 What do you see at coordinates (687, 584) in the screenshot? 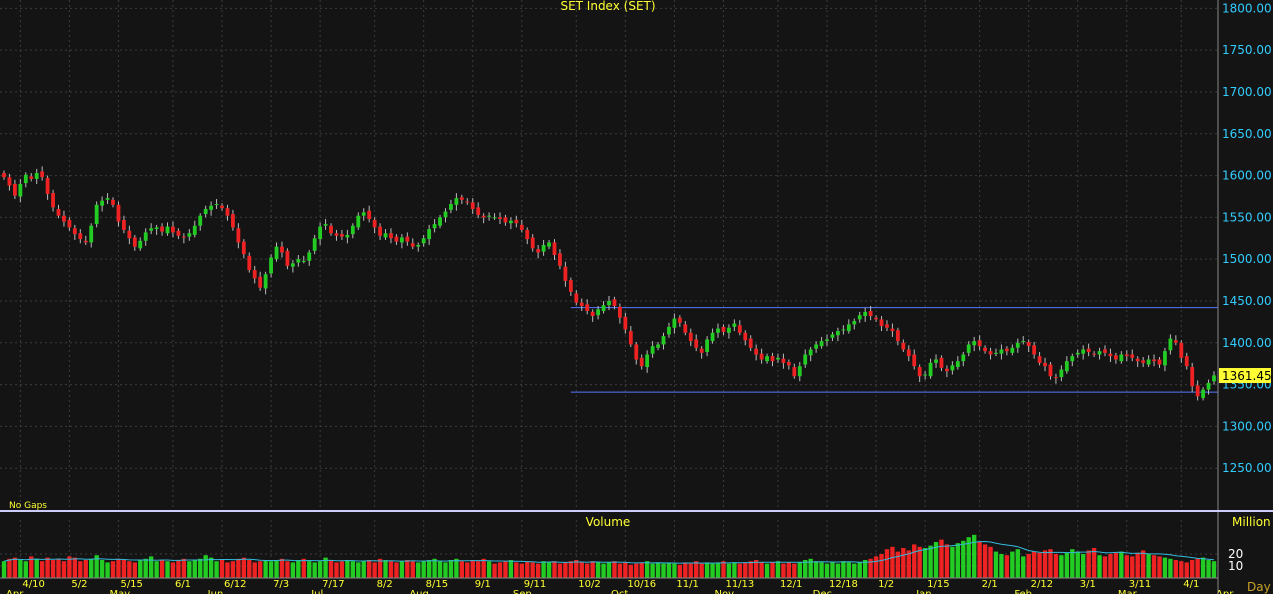
I see `date-tick-label: 11/1` at bounding box center [687, 584].